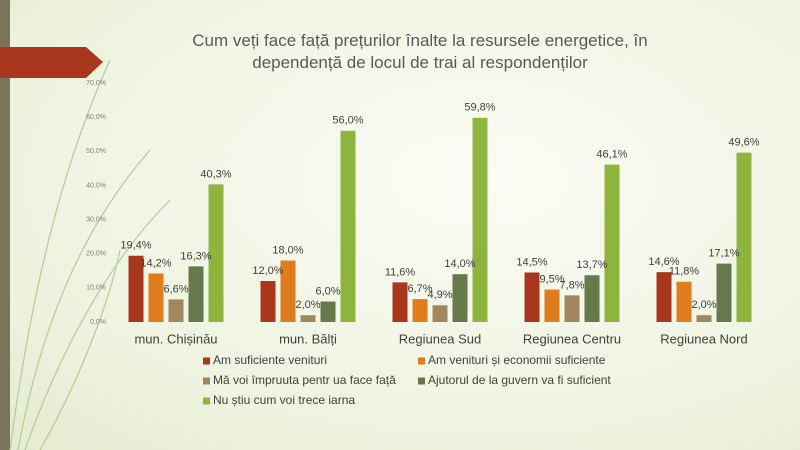  I want to click on value-label: 18,0%, so click(287, 250).